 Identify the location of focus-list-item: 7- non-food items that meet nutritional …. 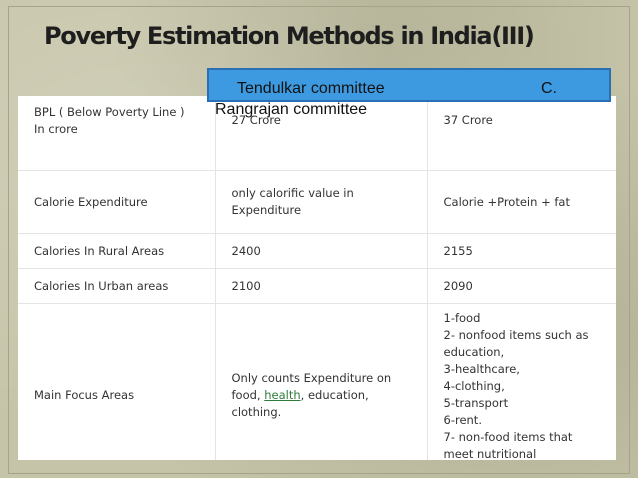
(508, 445).